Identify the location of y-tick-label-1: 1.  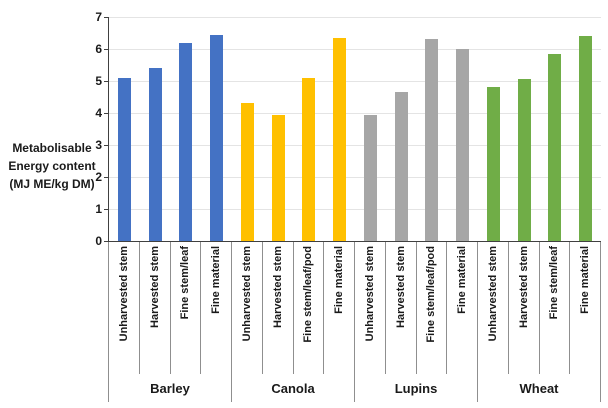
(98, 209).